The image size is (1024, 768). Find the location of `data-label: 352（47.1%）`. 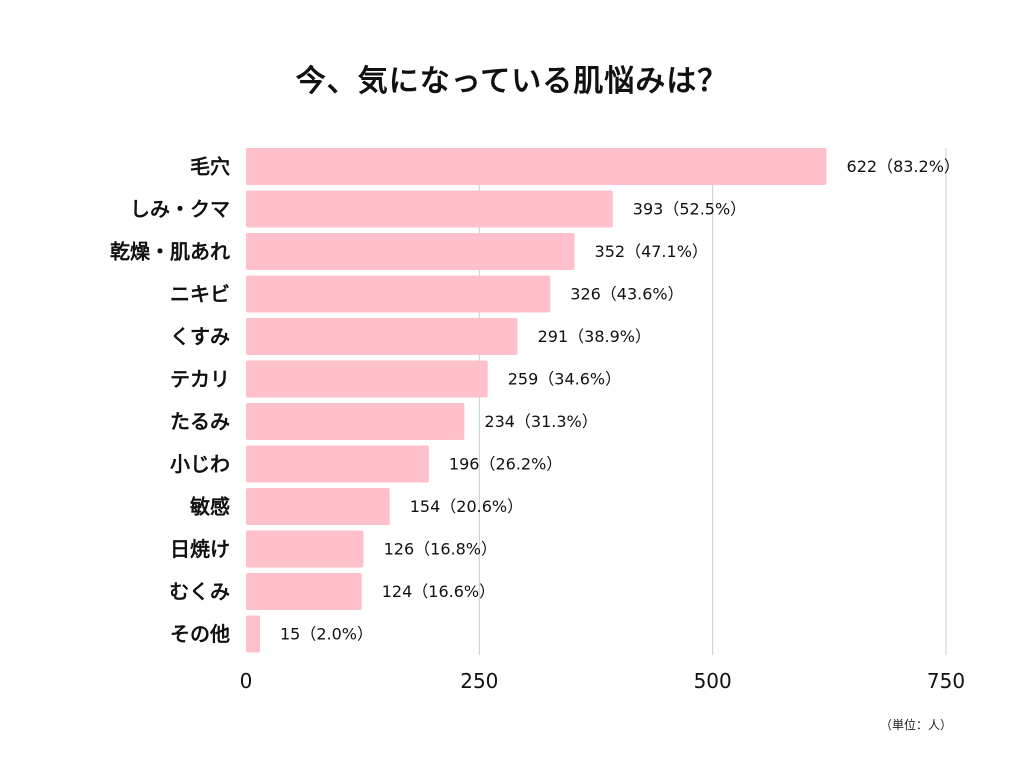

data-label: 352（47.1%） is located at coordinates (651, 251).